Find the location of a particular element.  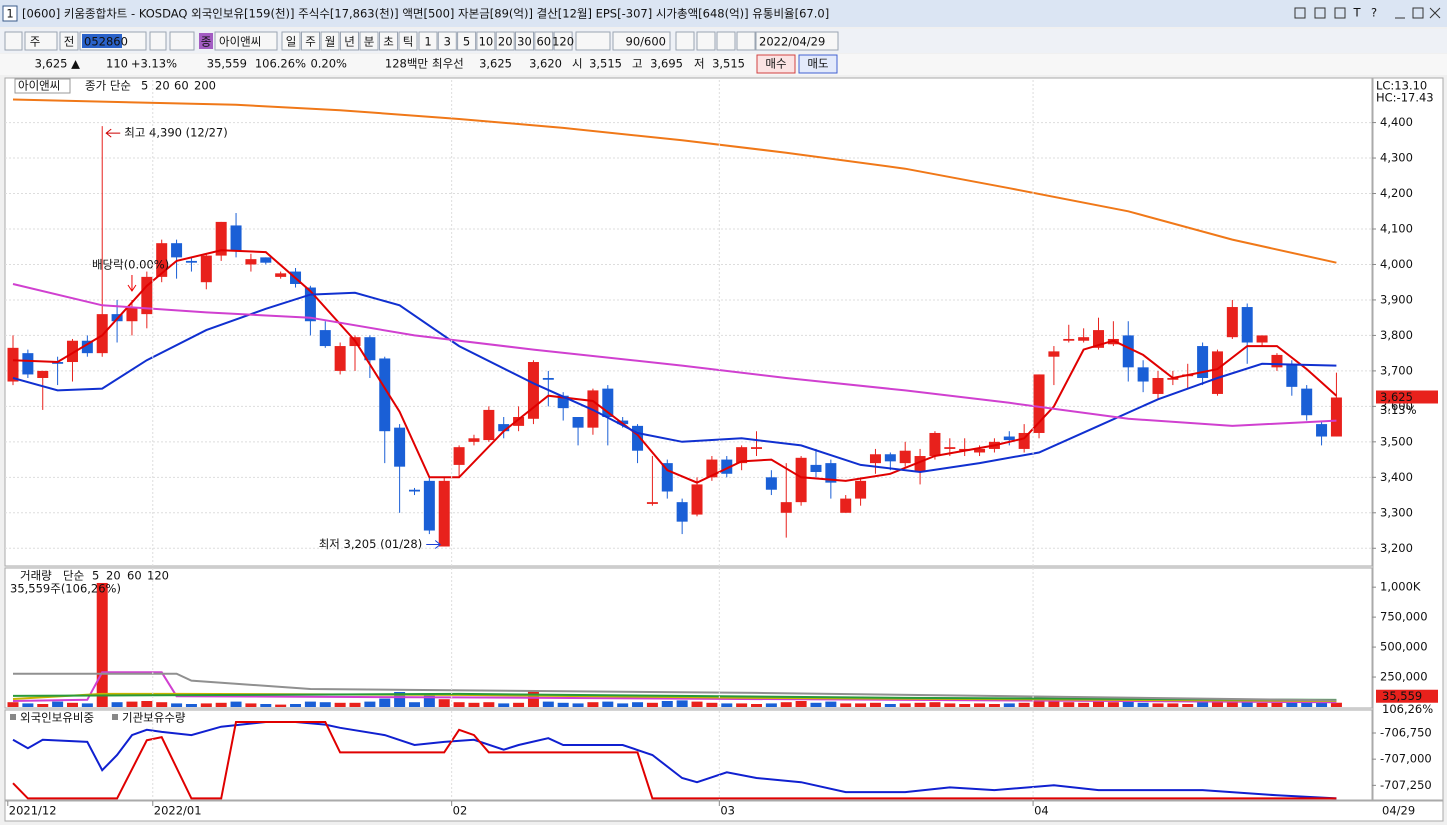

annotation: 최저 3,205 (01/28) is located at coordinates (371, 544).